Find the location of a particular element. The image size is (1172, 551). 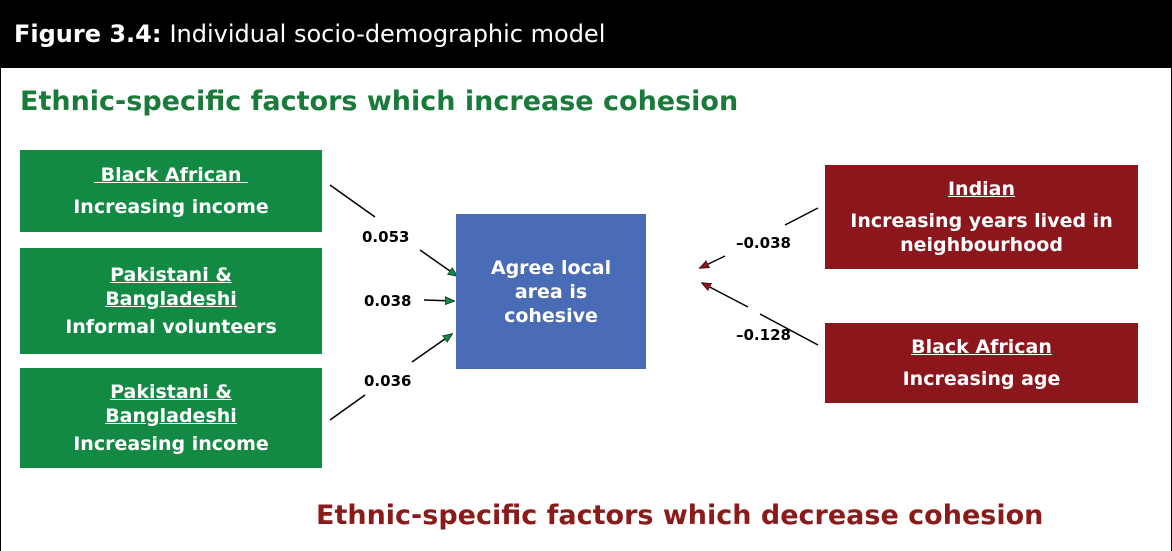

coefficient: –0.128 is located at coordinates (763, 335).